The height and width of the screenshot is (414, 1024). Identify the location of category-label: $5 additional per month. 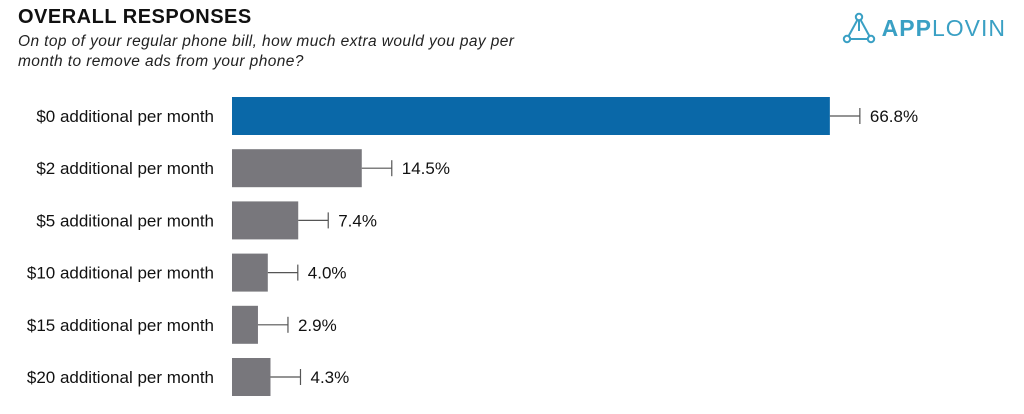
(125, 220).